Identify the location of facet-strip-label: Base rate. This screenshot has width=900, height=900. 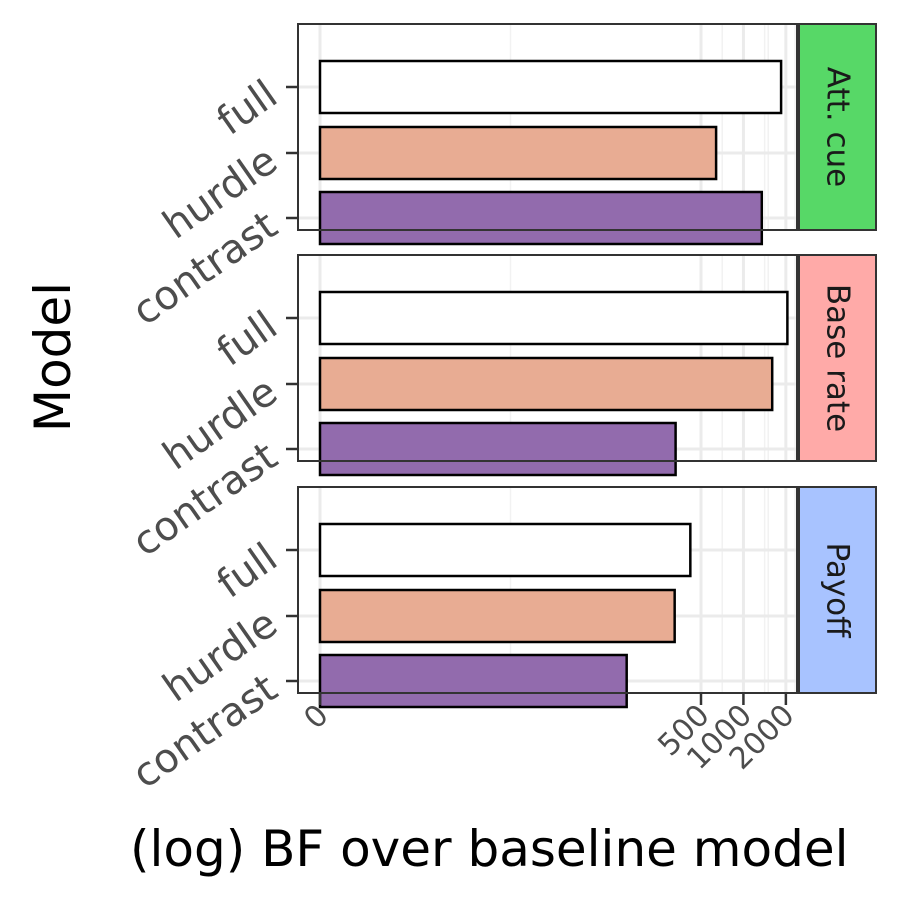
(838, 358).